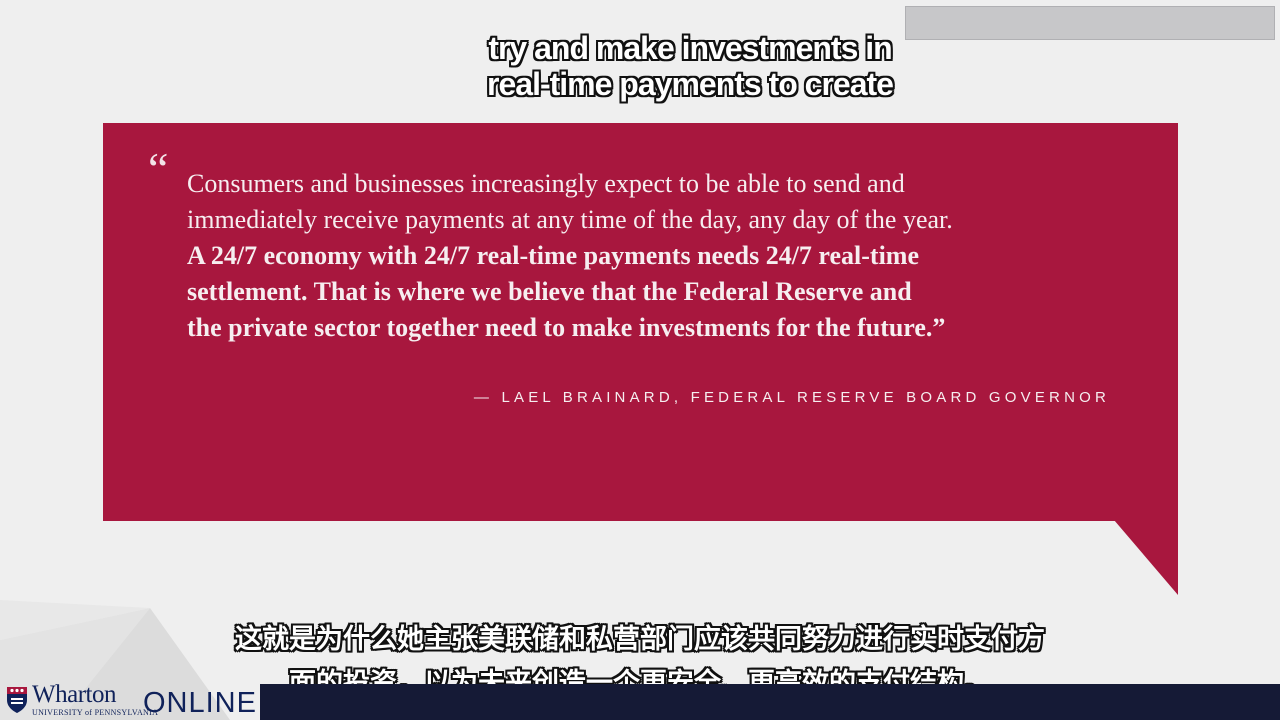 The image size is (1280, 720). Describe the element at coordinates (1146, 557) in the screenshot. I see `quote-box-tail` at that location.